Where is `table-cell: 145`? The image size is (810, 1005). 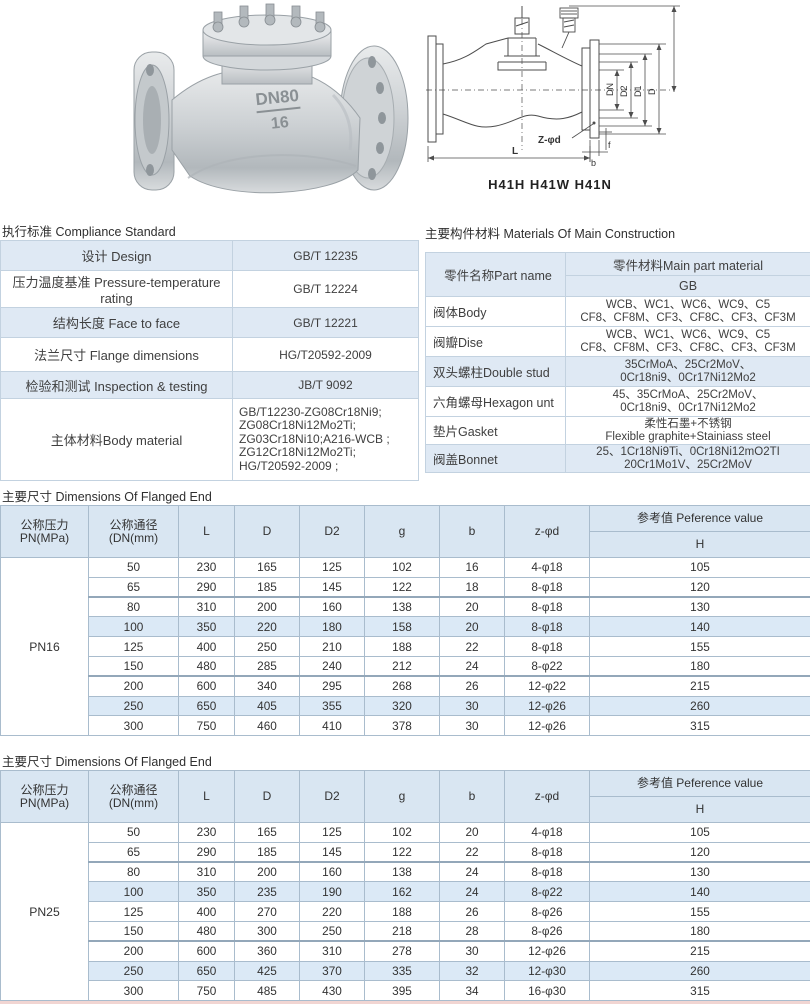
table-cell: 145 is located at coordinates (332, 587).